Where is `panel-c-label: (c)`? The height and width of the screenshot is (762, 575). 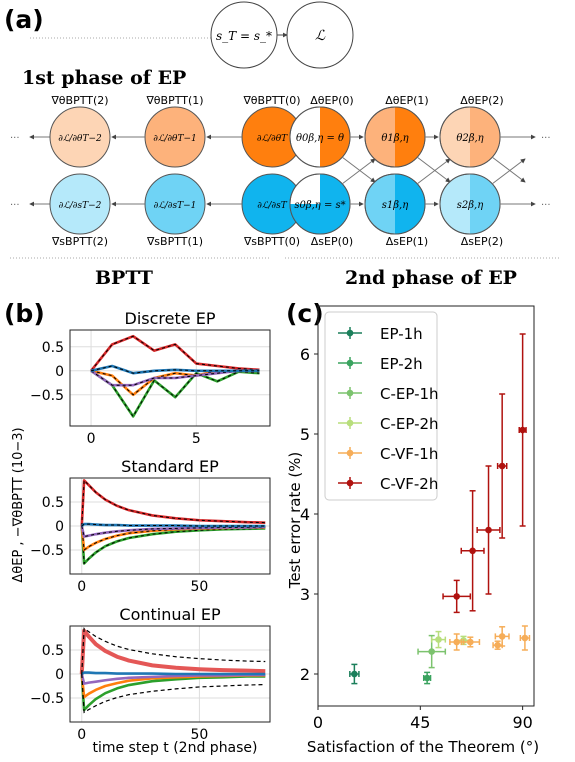 panel-c-label: (c) is located at coordinates (305, 313).